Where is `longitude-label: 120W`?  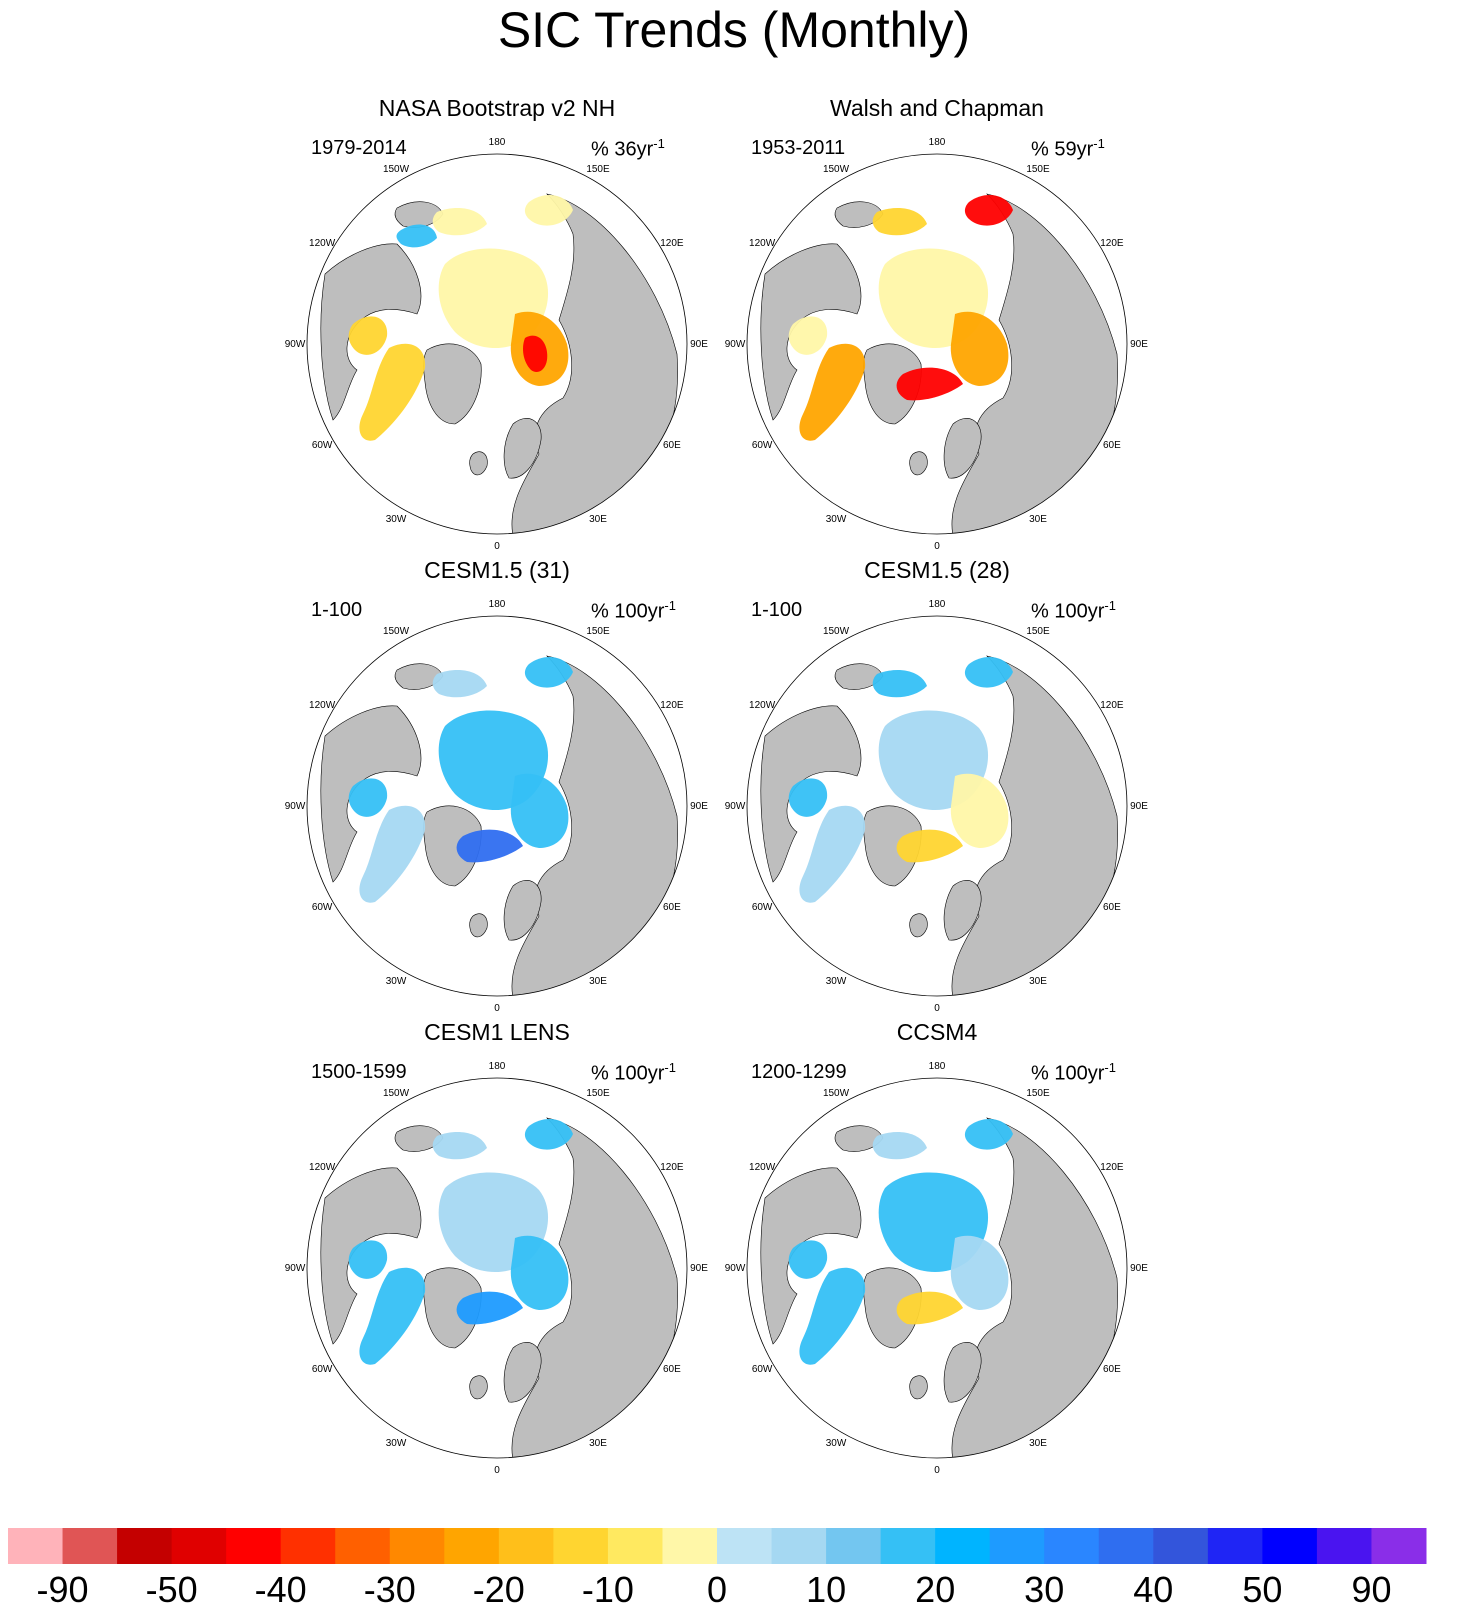 longitude-label: 120W is located at coordinates (762, 1167).